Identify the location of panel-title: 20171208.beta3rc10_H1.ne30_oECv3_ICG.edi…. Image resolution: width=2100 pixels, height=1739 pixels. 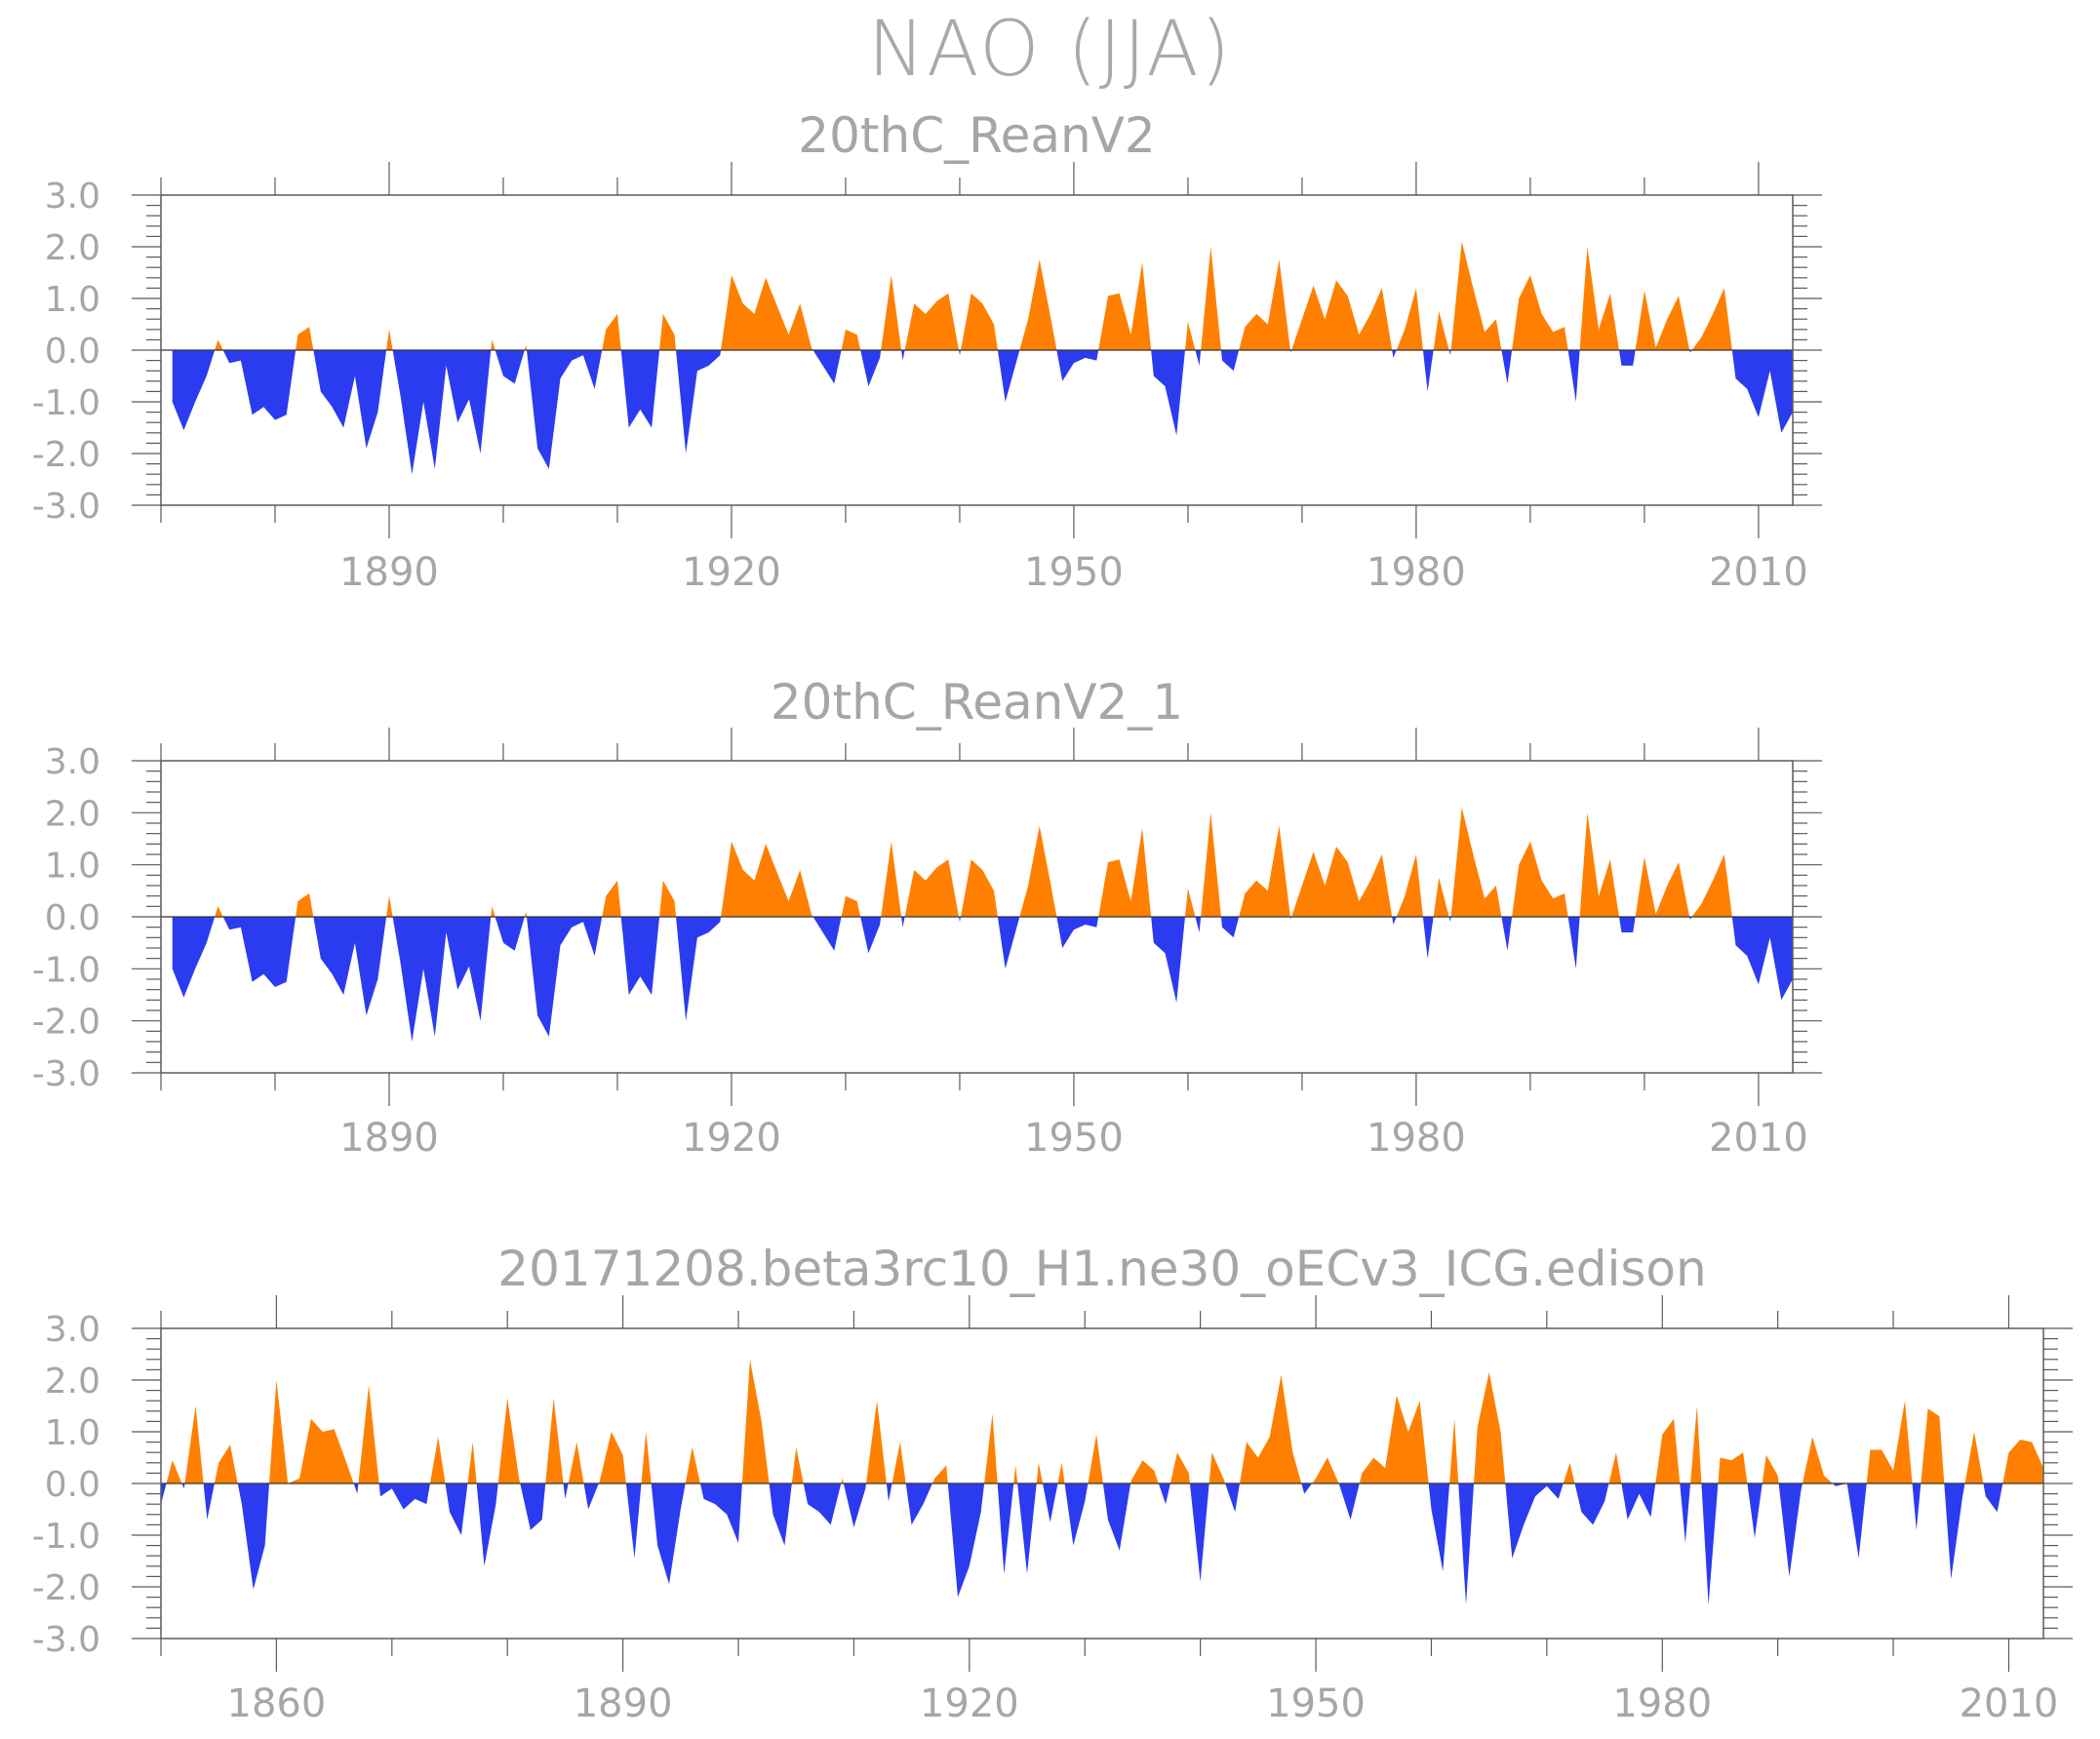
(1101, 1269).